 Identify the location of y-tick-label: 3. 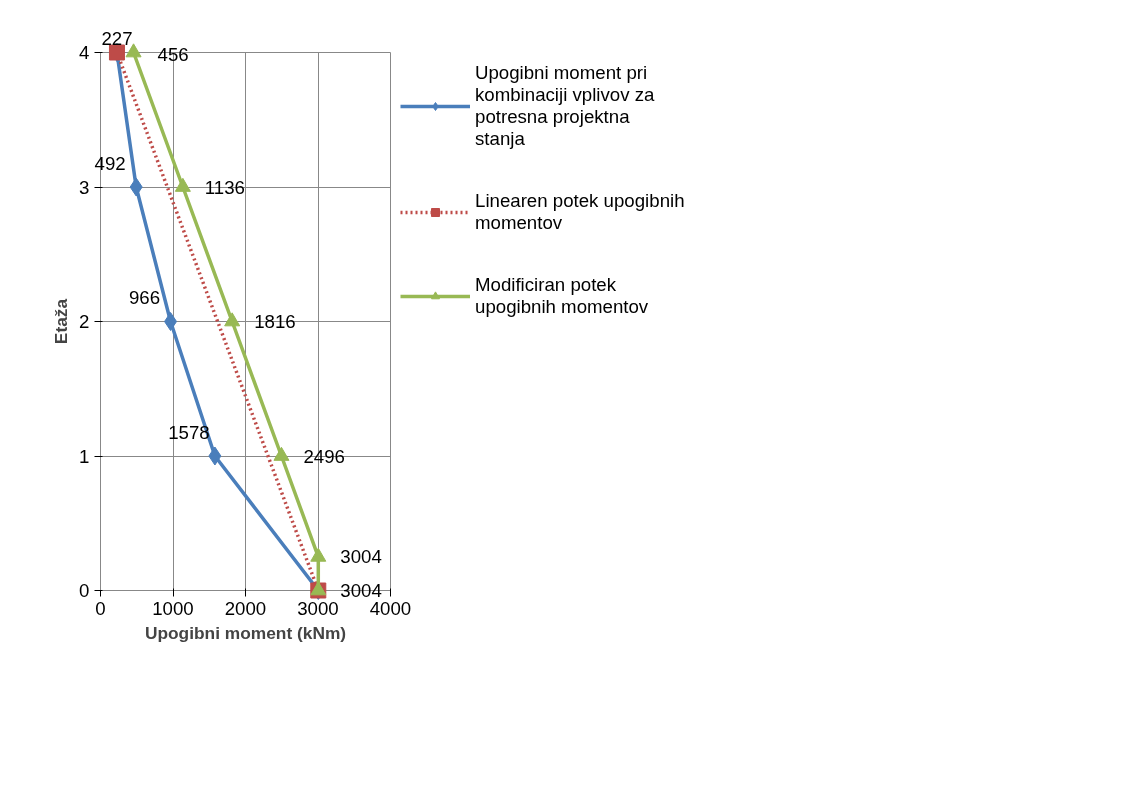
(84, 187).